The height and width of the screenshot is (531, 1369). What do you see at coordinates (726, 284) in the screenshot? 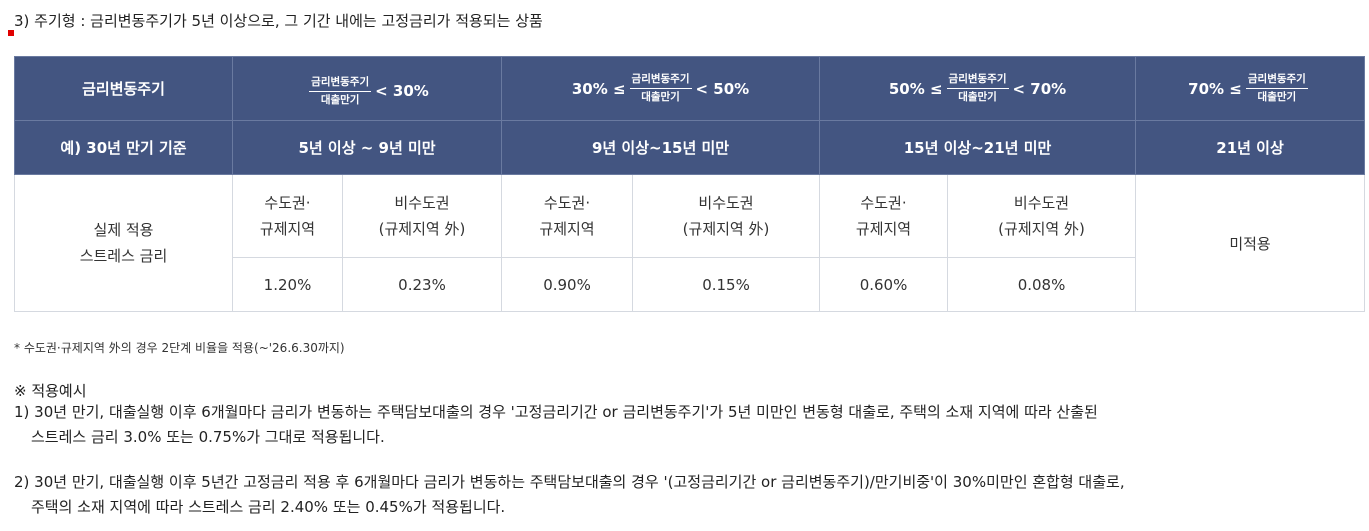
I see `rate-value: 0.15%` at bounding box center [726, 284].